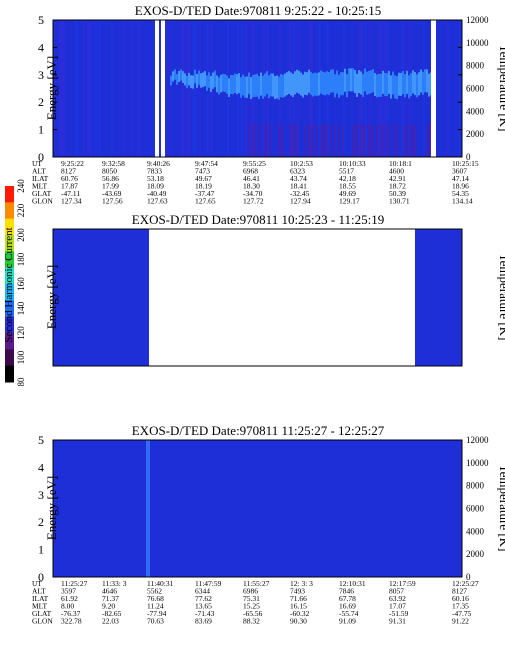  I want to click on orbit-cell: 91.09, so click(347, 621).